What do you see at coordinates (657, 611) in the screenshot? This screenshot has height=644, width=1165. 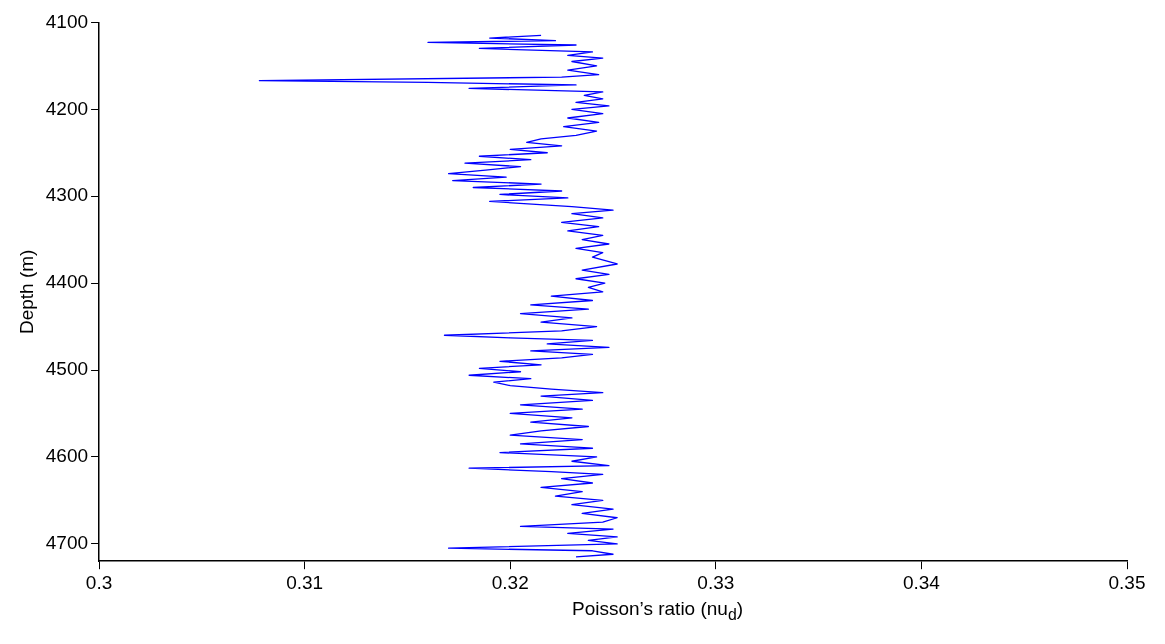 I see `x-axis-title: Poisson’s ratio (nu$_{d}$)` at bounding box center [657, 611].